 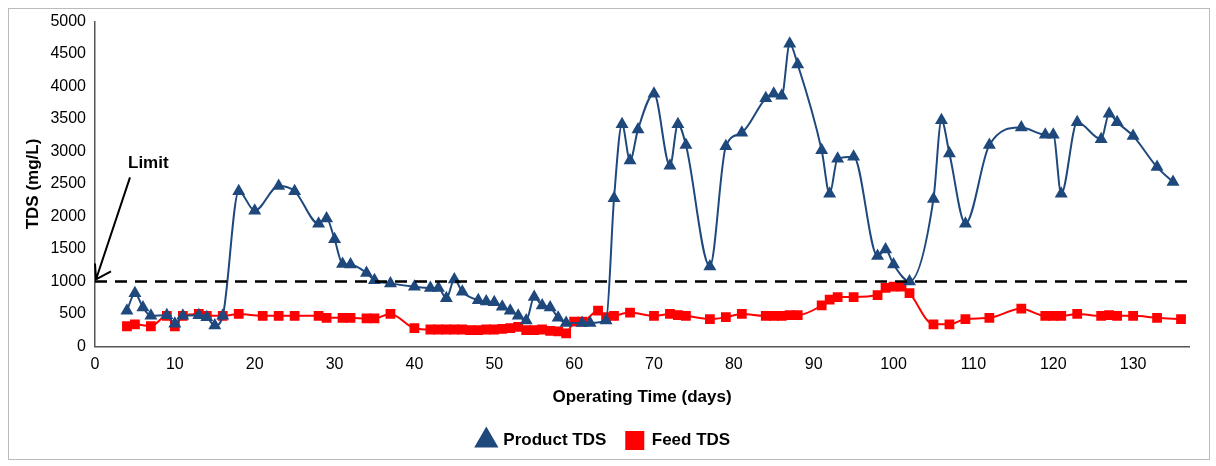 What do you see at coordinates (95, 364) in the screenshot?
I see `x-tick-label: 0` at bounding box center [95, 364].